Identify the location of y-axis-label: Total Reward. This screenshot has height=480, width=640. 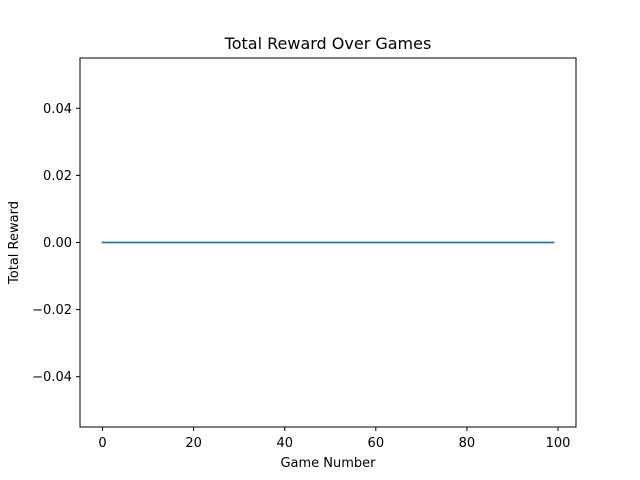
(14, 243).